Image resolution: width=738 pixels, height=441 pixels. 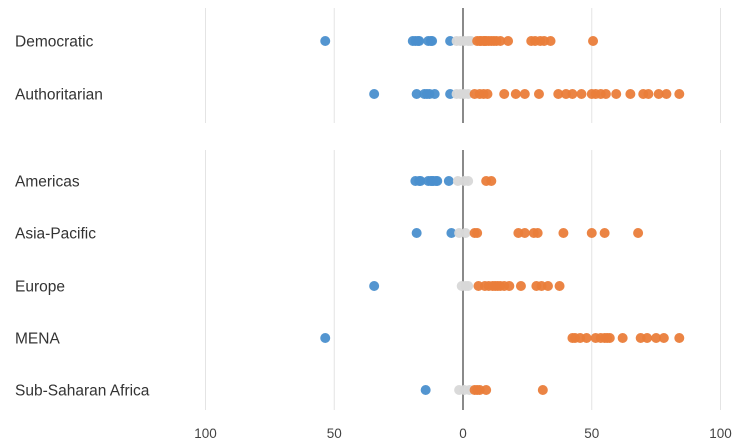 I want to click on x-axis-ticks: 100 50 0 50 100, so click(x=463, y=433).